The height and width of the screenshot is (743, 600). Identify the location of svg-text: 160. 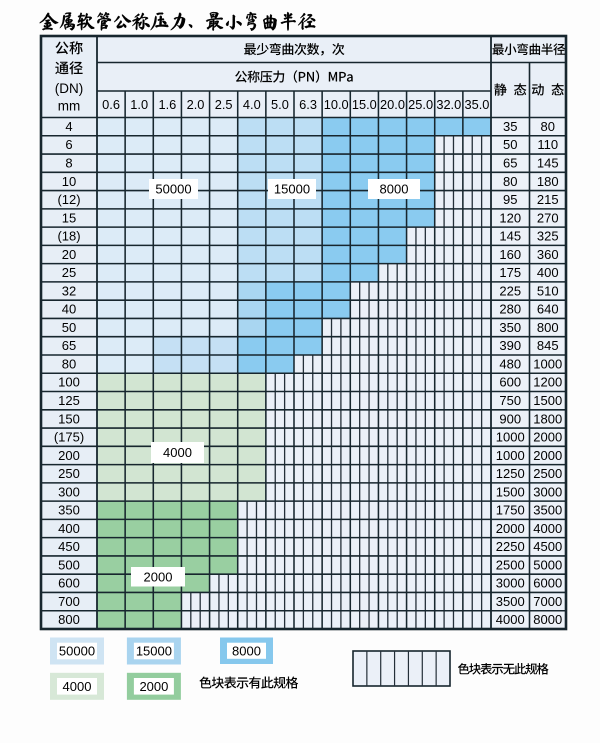
(510, 254).